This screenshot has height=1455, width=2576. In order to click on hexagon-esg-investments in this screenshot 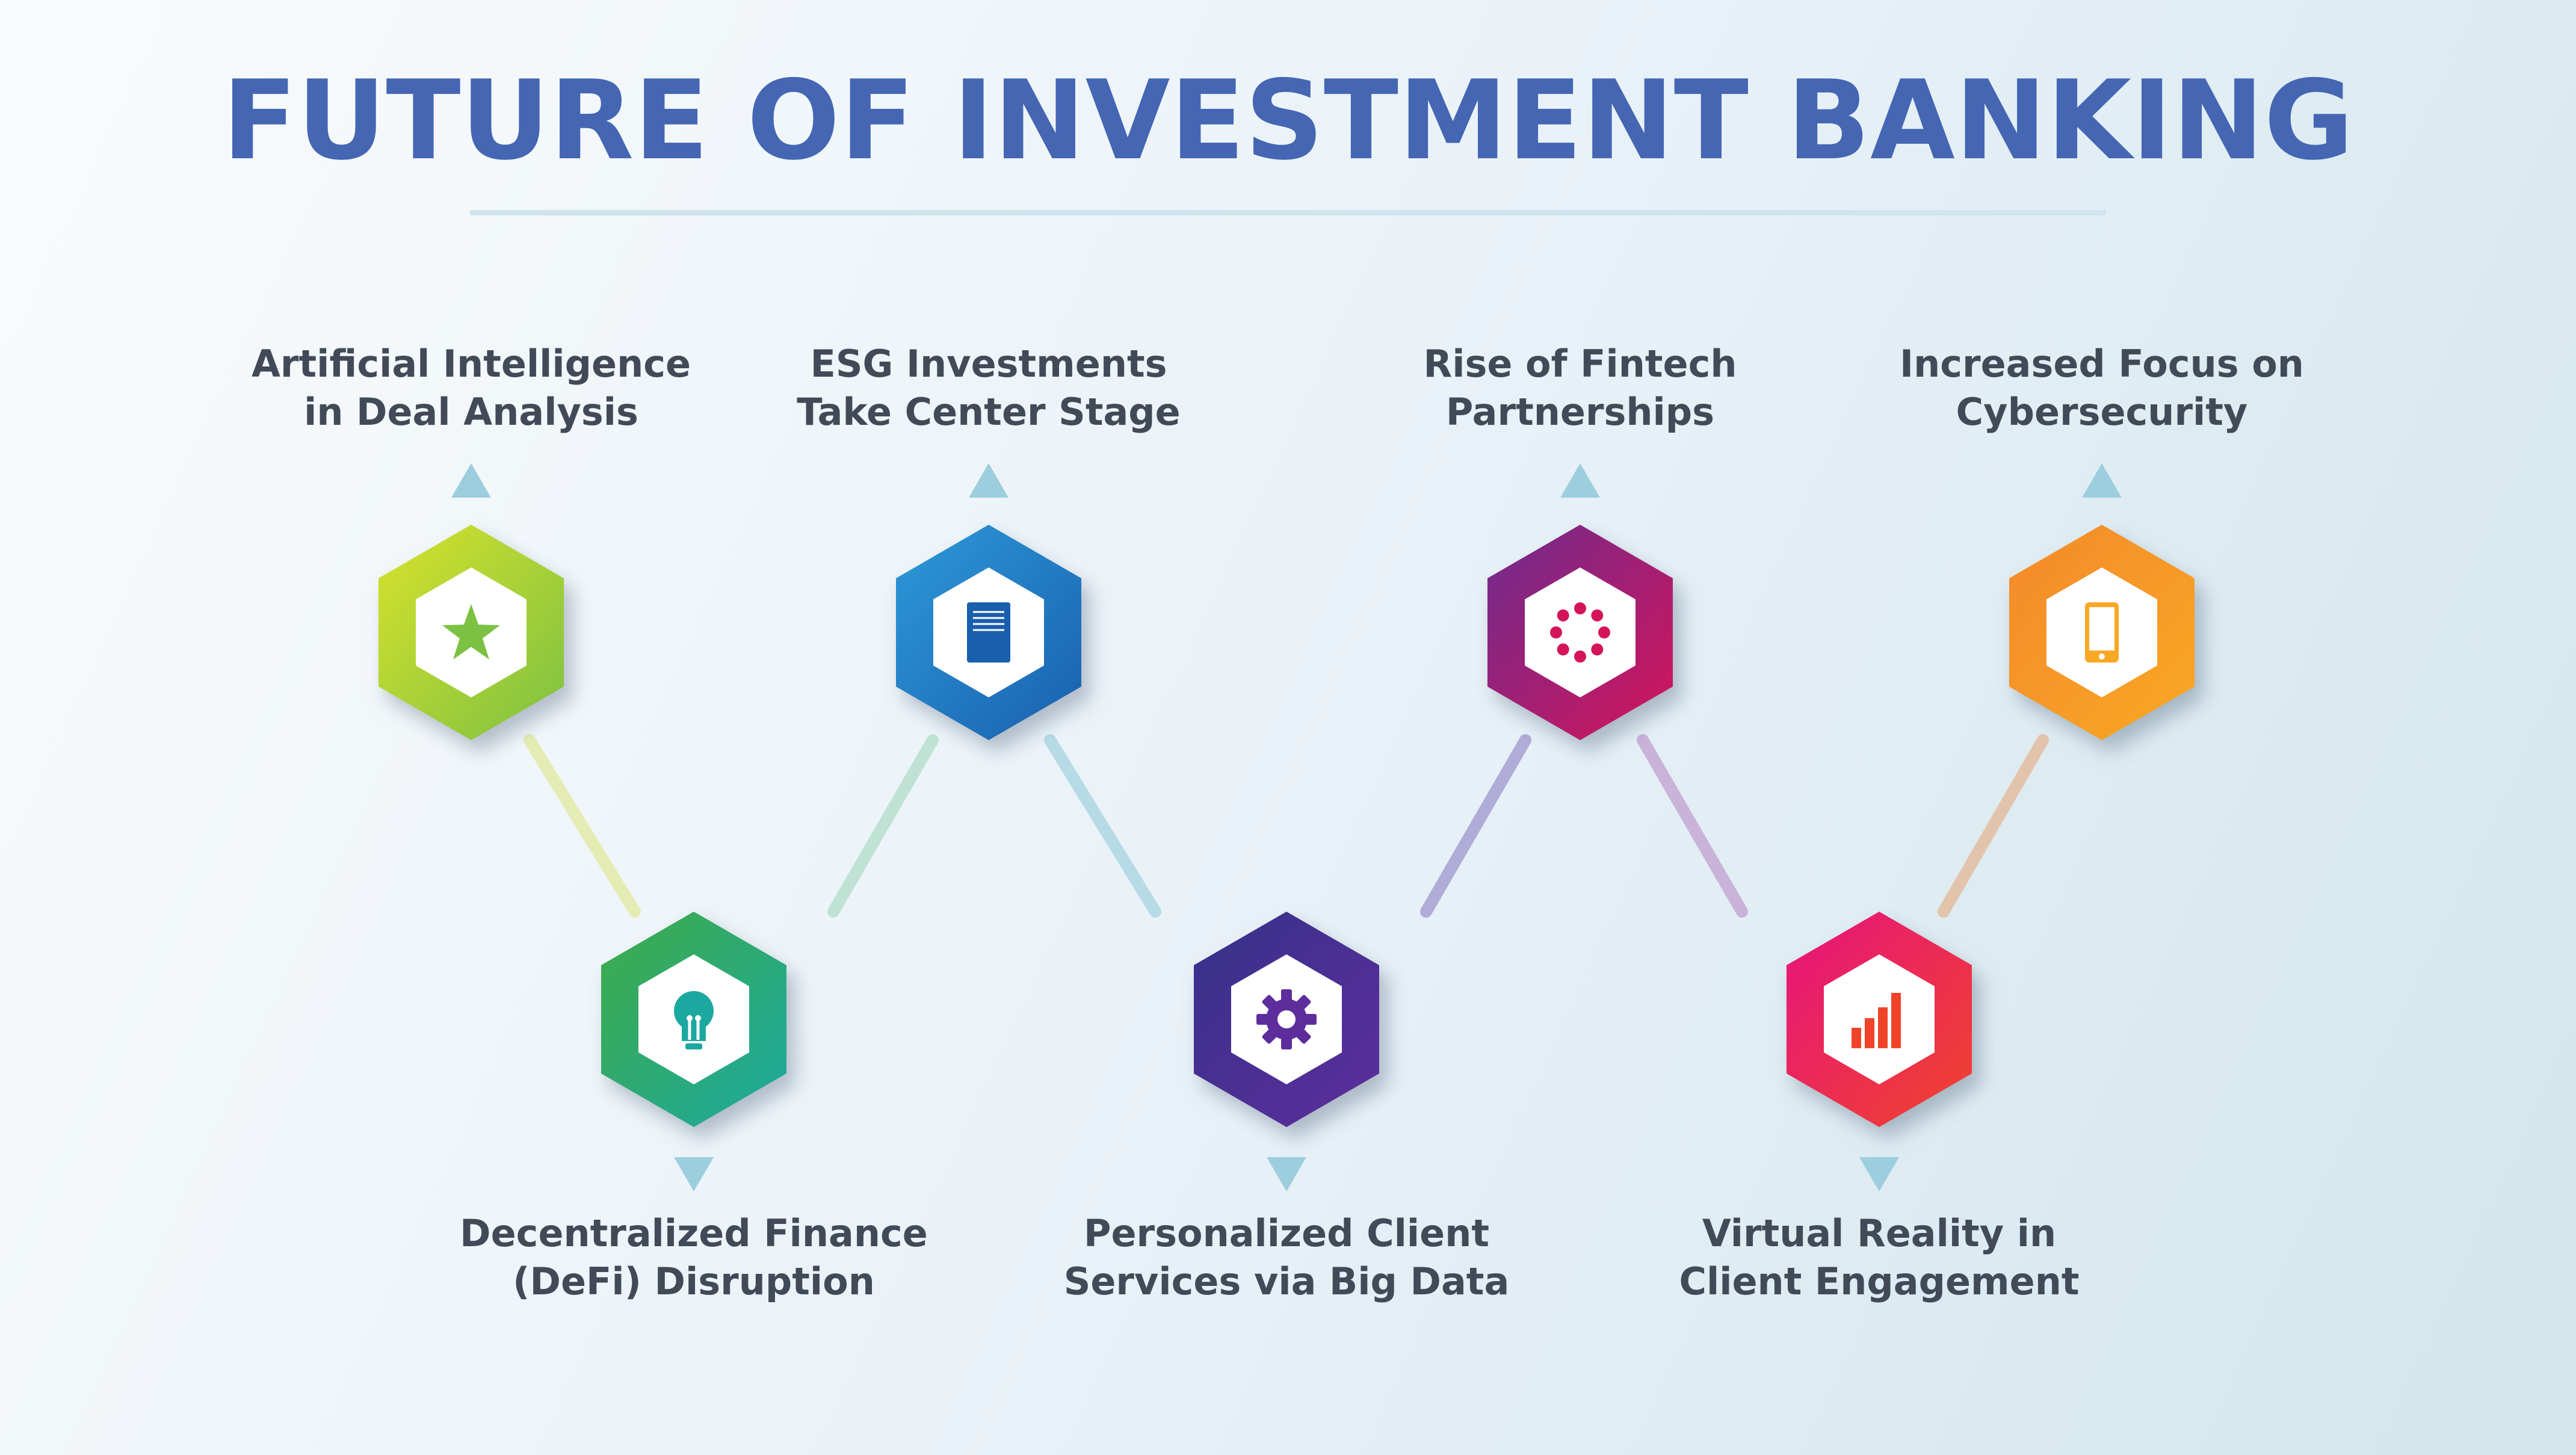, I will do `click(988, 632)`.